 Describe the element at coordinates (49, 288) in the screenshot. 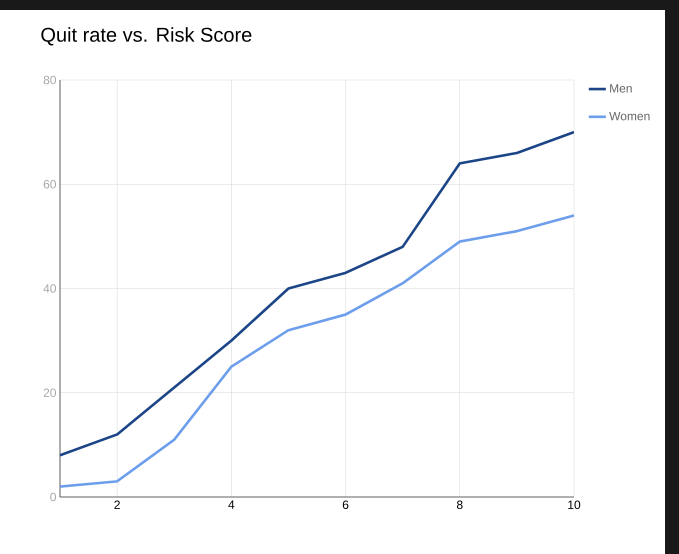

I see `y-tick-label: 40` at that location.